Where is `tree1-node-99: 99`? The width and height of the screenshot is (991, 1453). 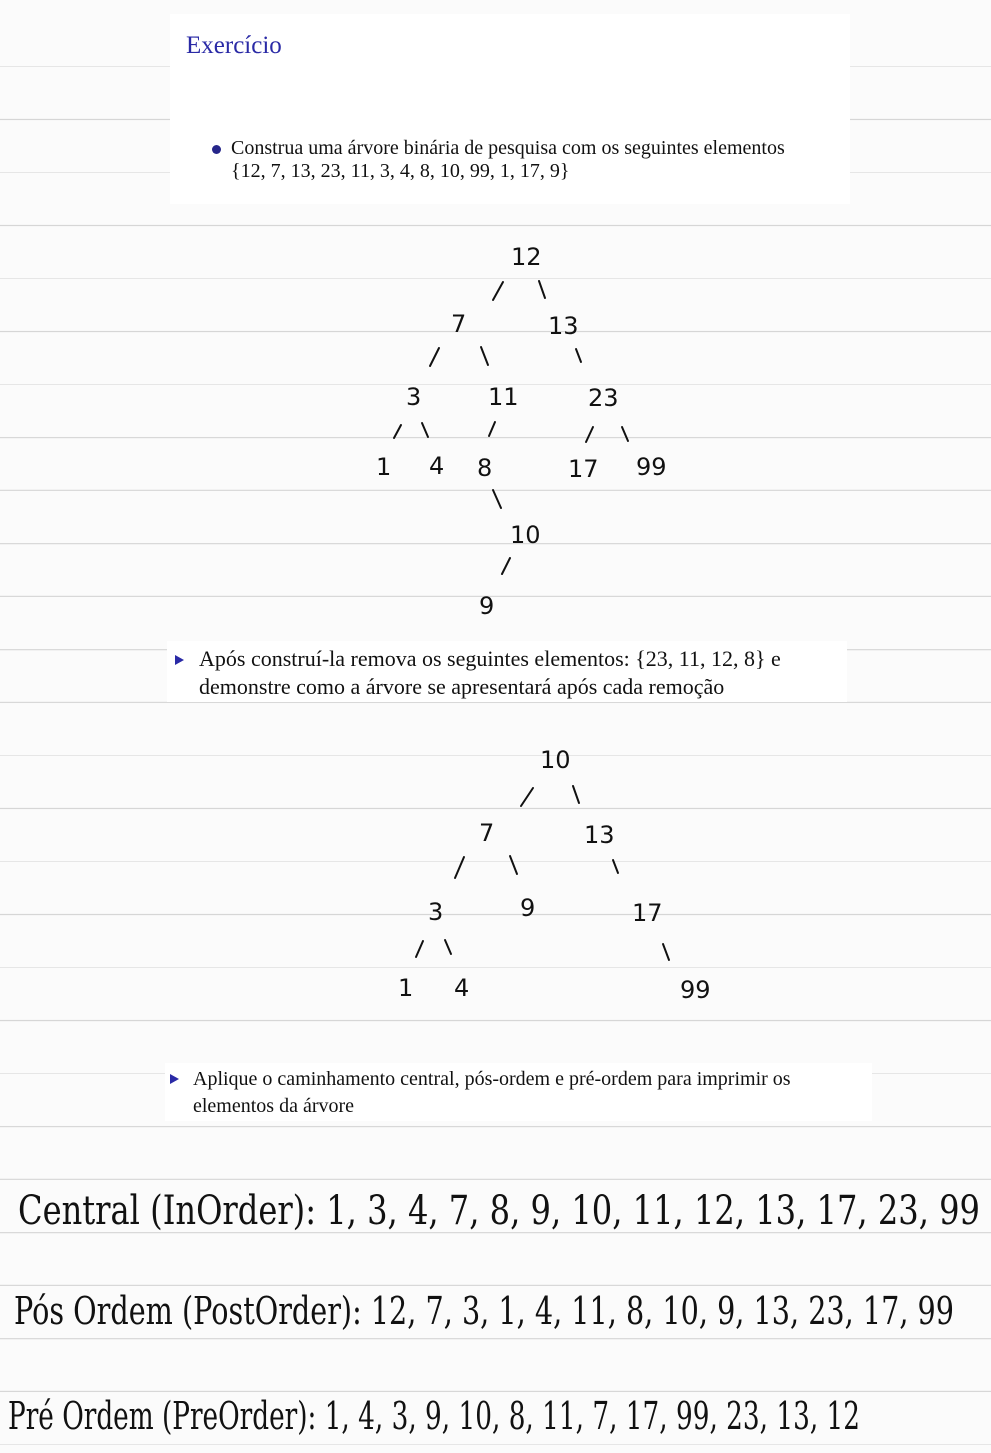 tree1-node-99: 99 is located at coordinates (651, 467).